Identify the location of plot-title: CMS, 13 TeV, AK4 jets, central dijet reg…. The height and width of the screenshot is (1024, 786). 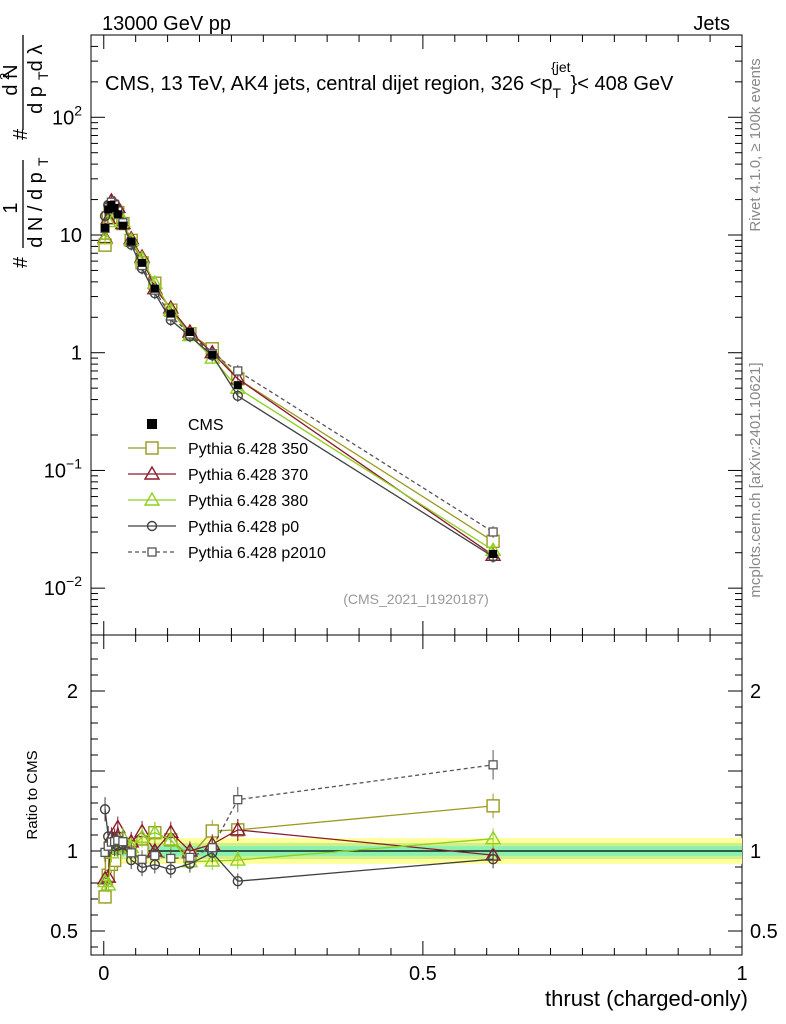
(389, 80).